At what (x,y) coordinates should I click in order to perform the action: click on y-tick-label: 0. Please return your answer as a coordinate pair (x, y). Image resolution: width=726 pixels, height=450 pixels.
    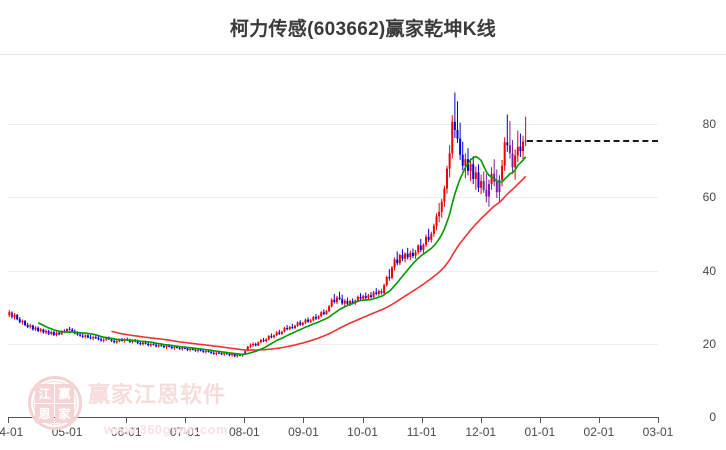
    Looking at the image, I should click on (712, 417).